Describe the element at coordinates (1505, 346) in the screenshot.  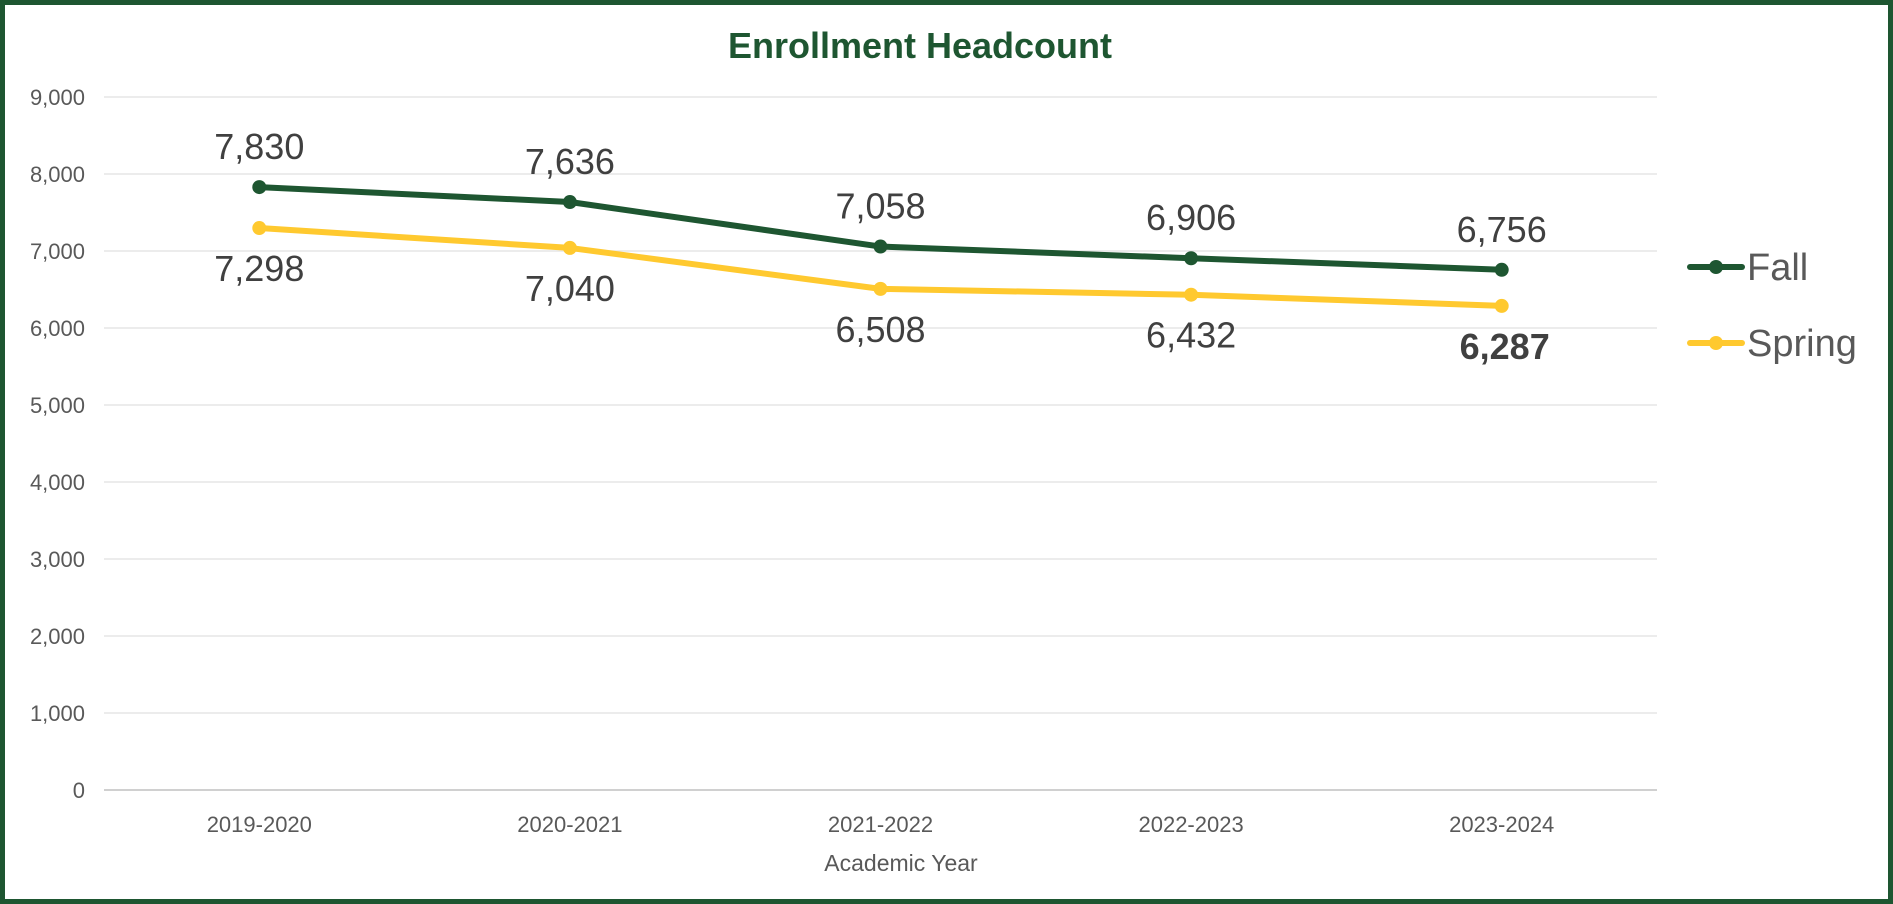
I see `data-label-spring: 6,287` at that location.